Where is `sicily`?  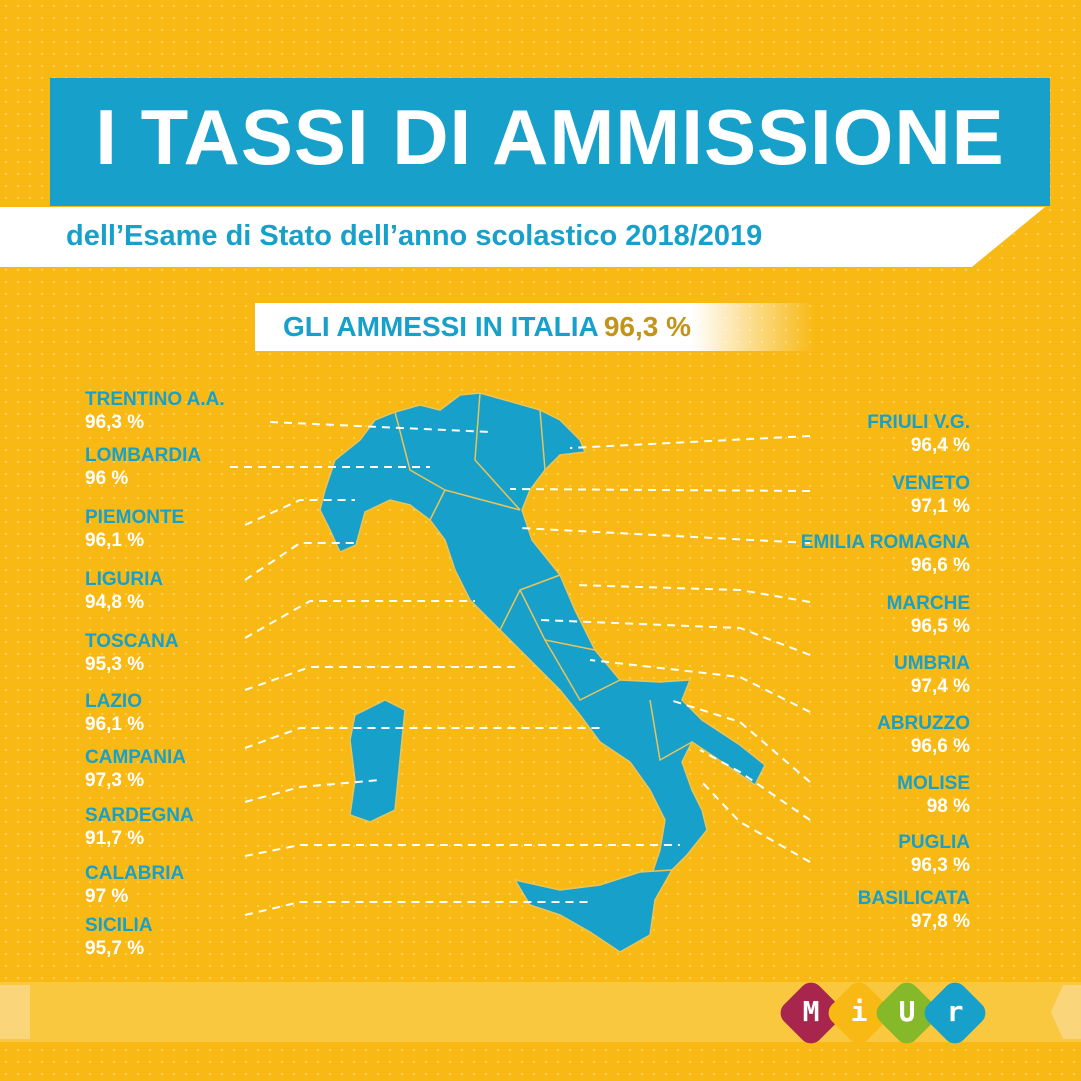
sicily is located at coordinates (593, 911).